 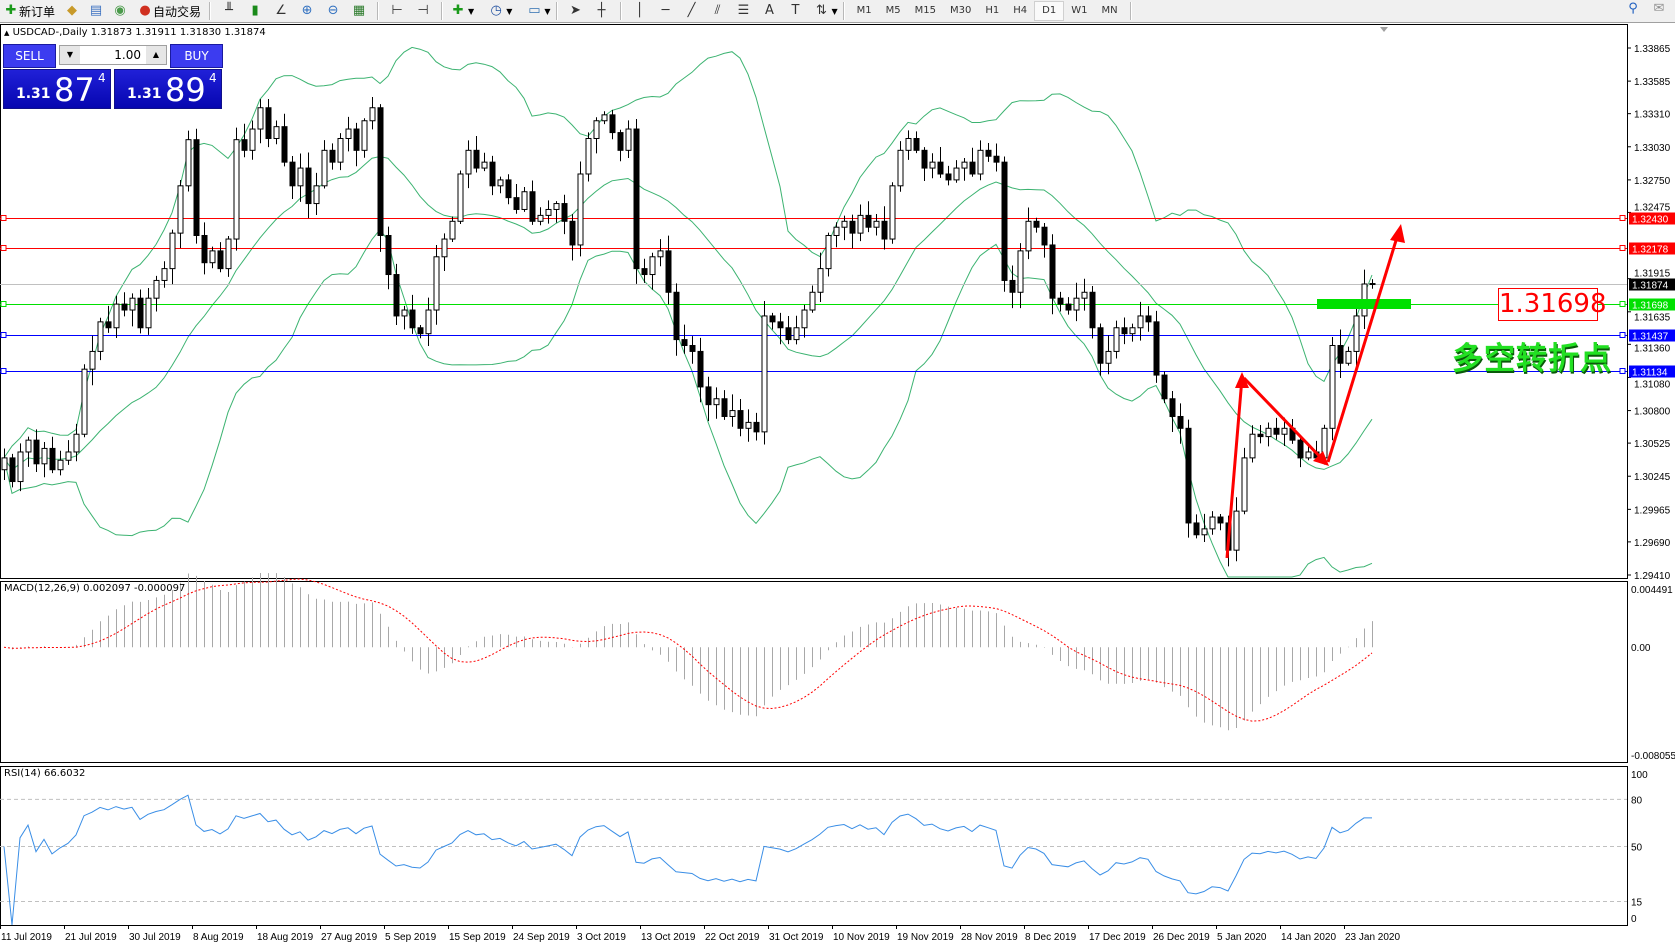 What do you see at coordinates (732, 937) in the screenshot?
I see `time-axis-label: 22 Oct 2019` at bounding box center [732, 937].